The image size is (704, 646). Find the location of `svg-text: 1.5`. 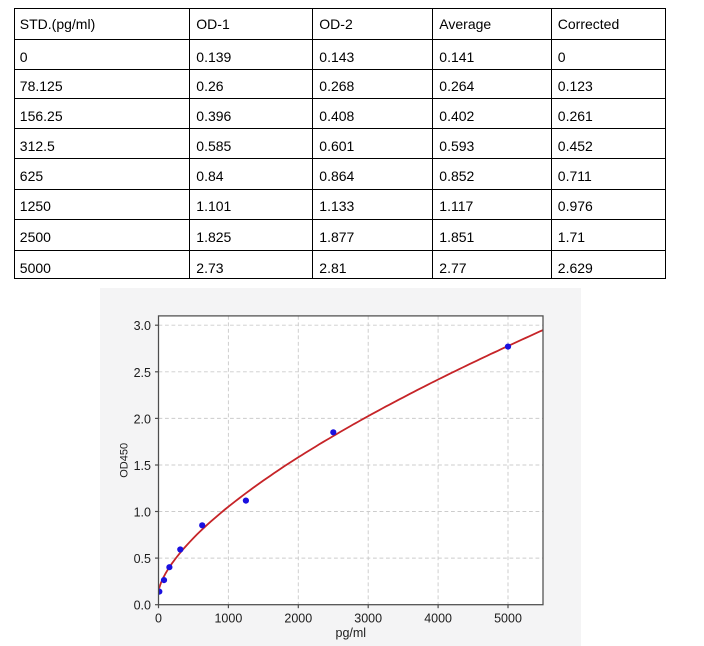

svg-text: 1.5 is located at coordinates (142, 466).